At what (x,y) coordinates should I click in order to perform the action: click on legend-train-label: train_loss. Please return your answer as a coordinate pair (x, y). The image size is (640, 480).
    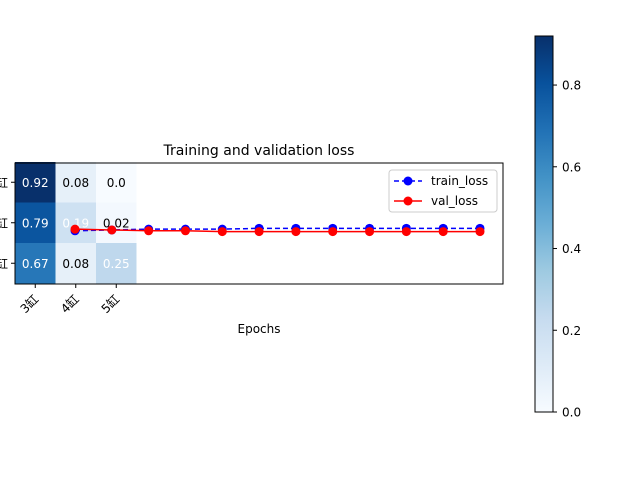
    Looking at the image, I should click on (459, 181).